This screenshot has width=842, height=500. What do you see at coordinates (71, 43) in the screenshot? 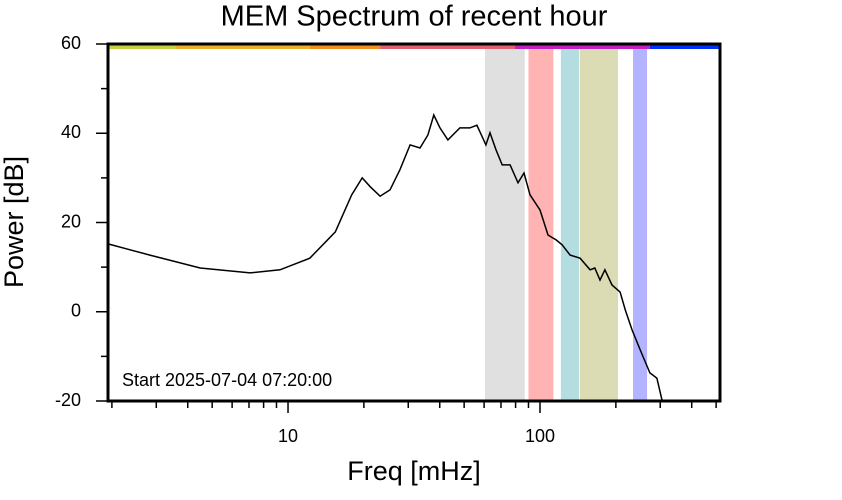
I see `y-tick-label: 60` at bounding box center [71, 43].